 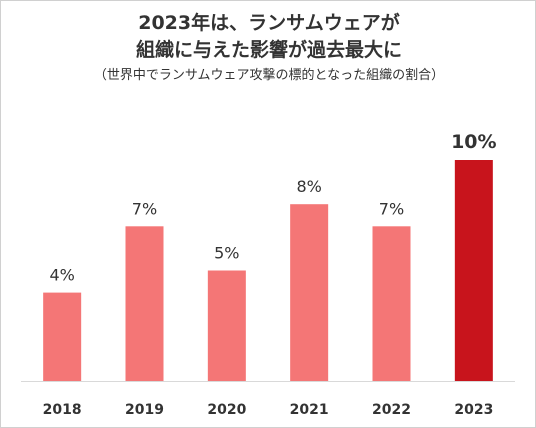 I want to click on data-label-2023: 10%, so click(x=473, y=142).